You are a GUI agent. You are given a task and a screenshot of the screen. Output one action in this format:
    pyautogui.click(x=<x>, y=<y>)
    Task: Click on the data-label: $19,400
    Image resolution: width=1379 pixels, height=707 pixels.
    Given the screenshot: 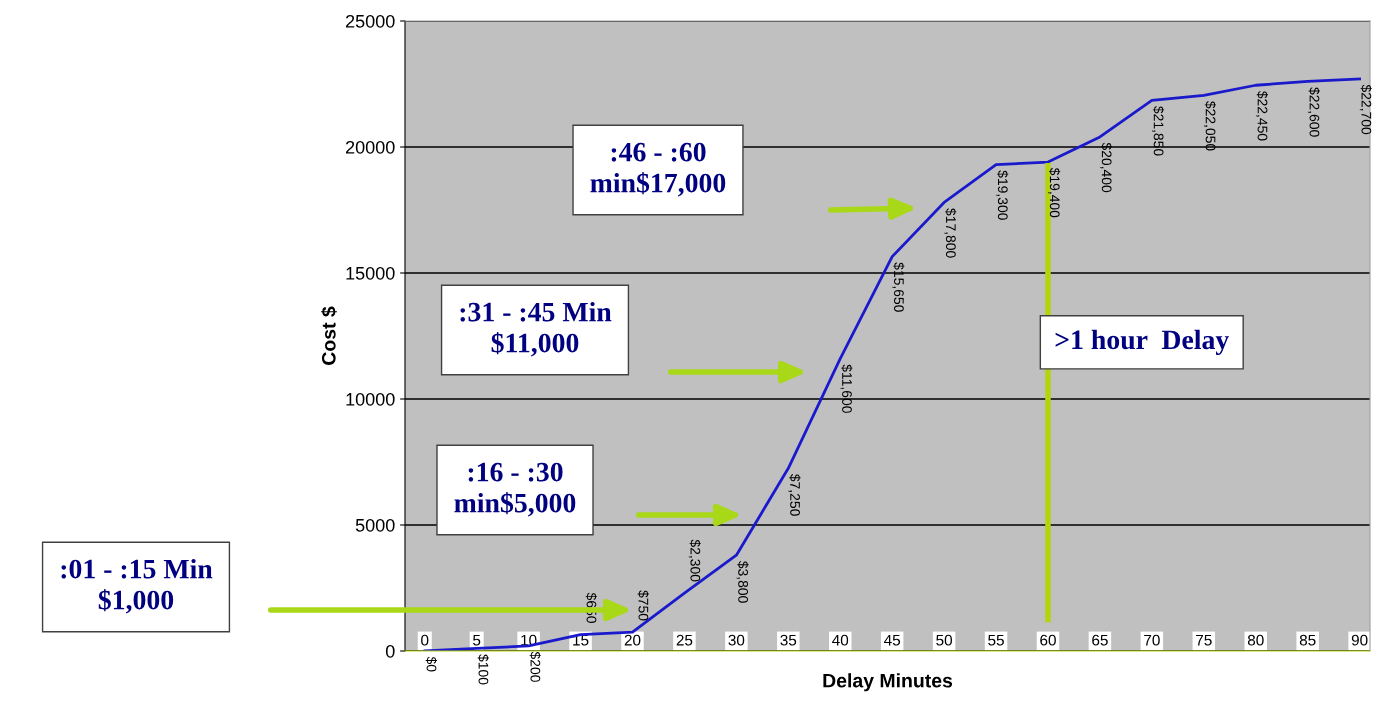 What is the action you would take?
    pyautogui.click(x=1054, y=192)
    